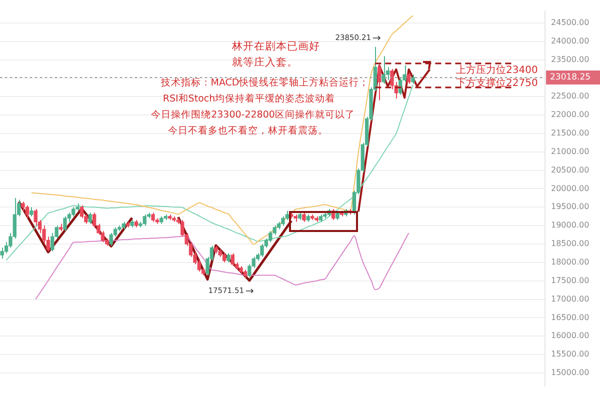 Image resolution: width=600 pixels, height=397 pixels. Describe the element at coordinates (265, 62) in the screenshot. I see `annotation: 就等庄入套。` at that location.